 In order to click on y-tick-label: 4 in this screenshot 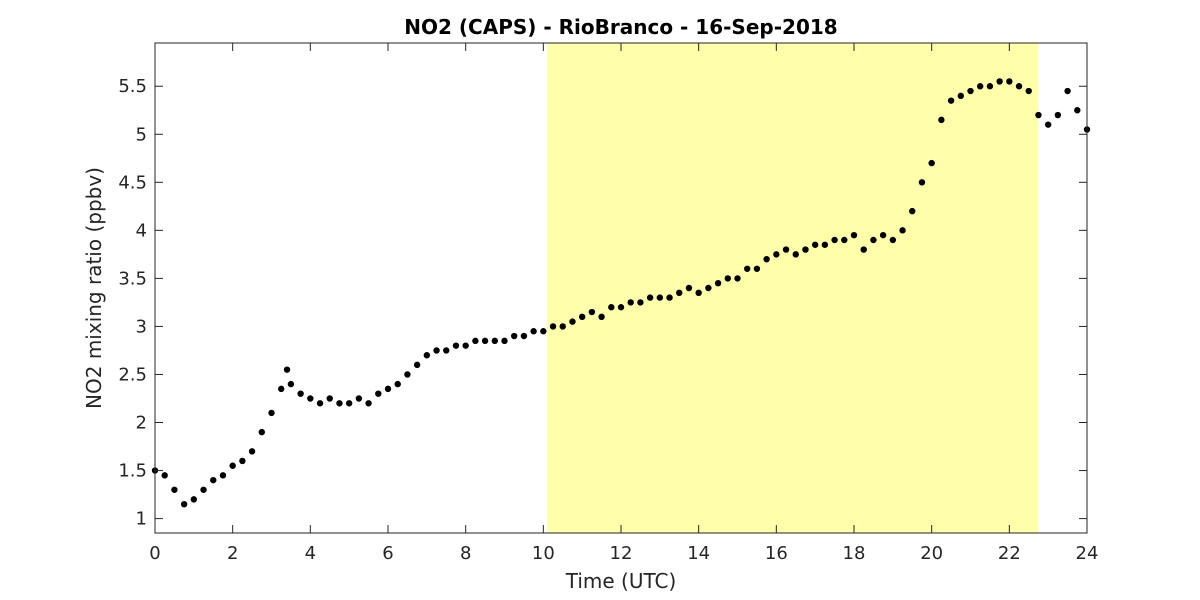, I will do `click(141, 230)`.